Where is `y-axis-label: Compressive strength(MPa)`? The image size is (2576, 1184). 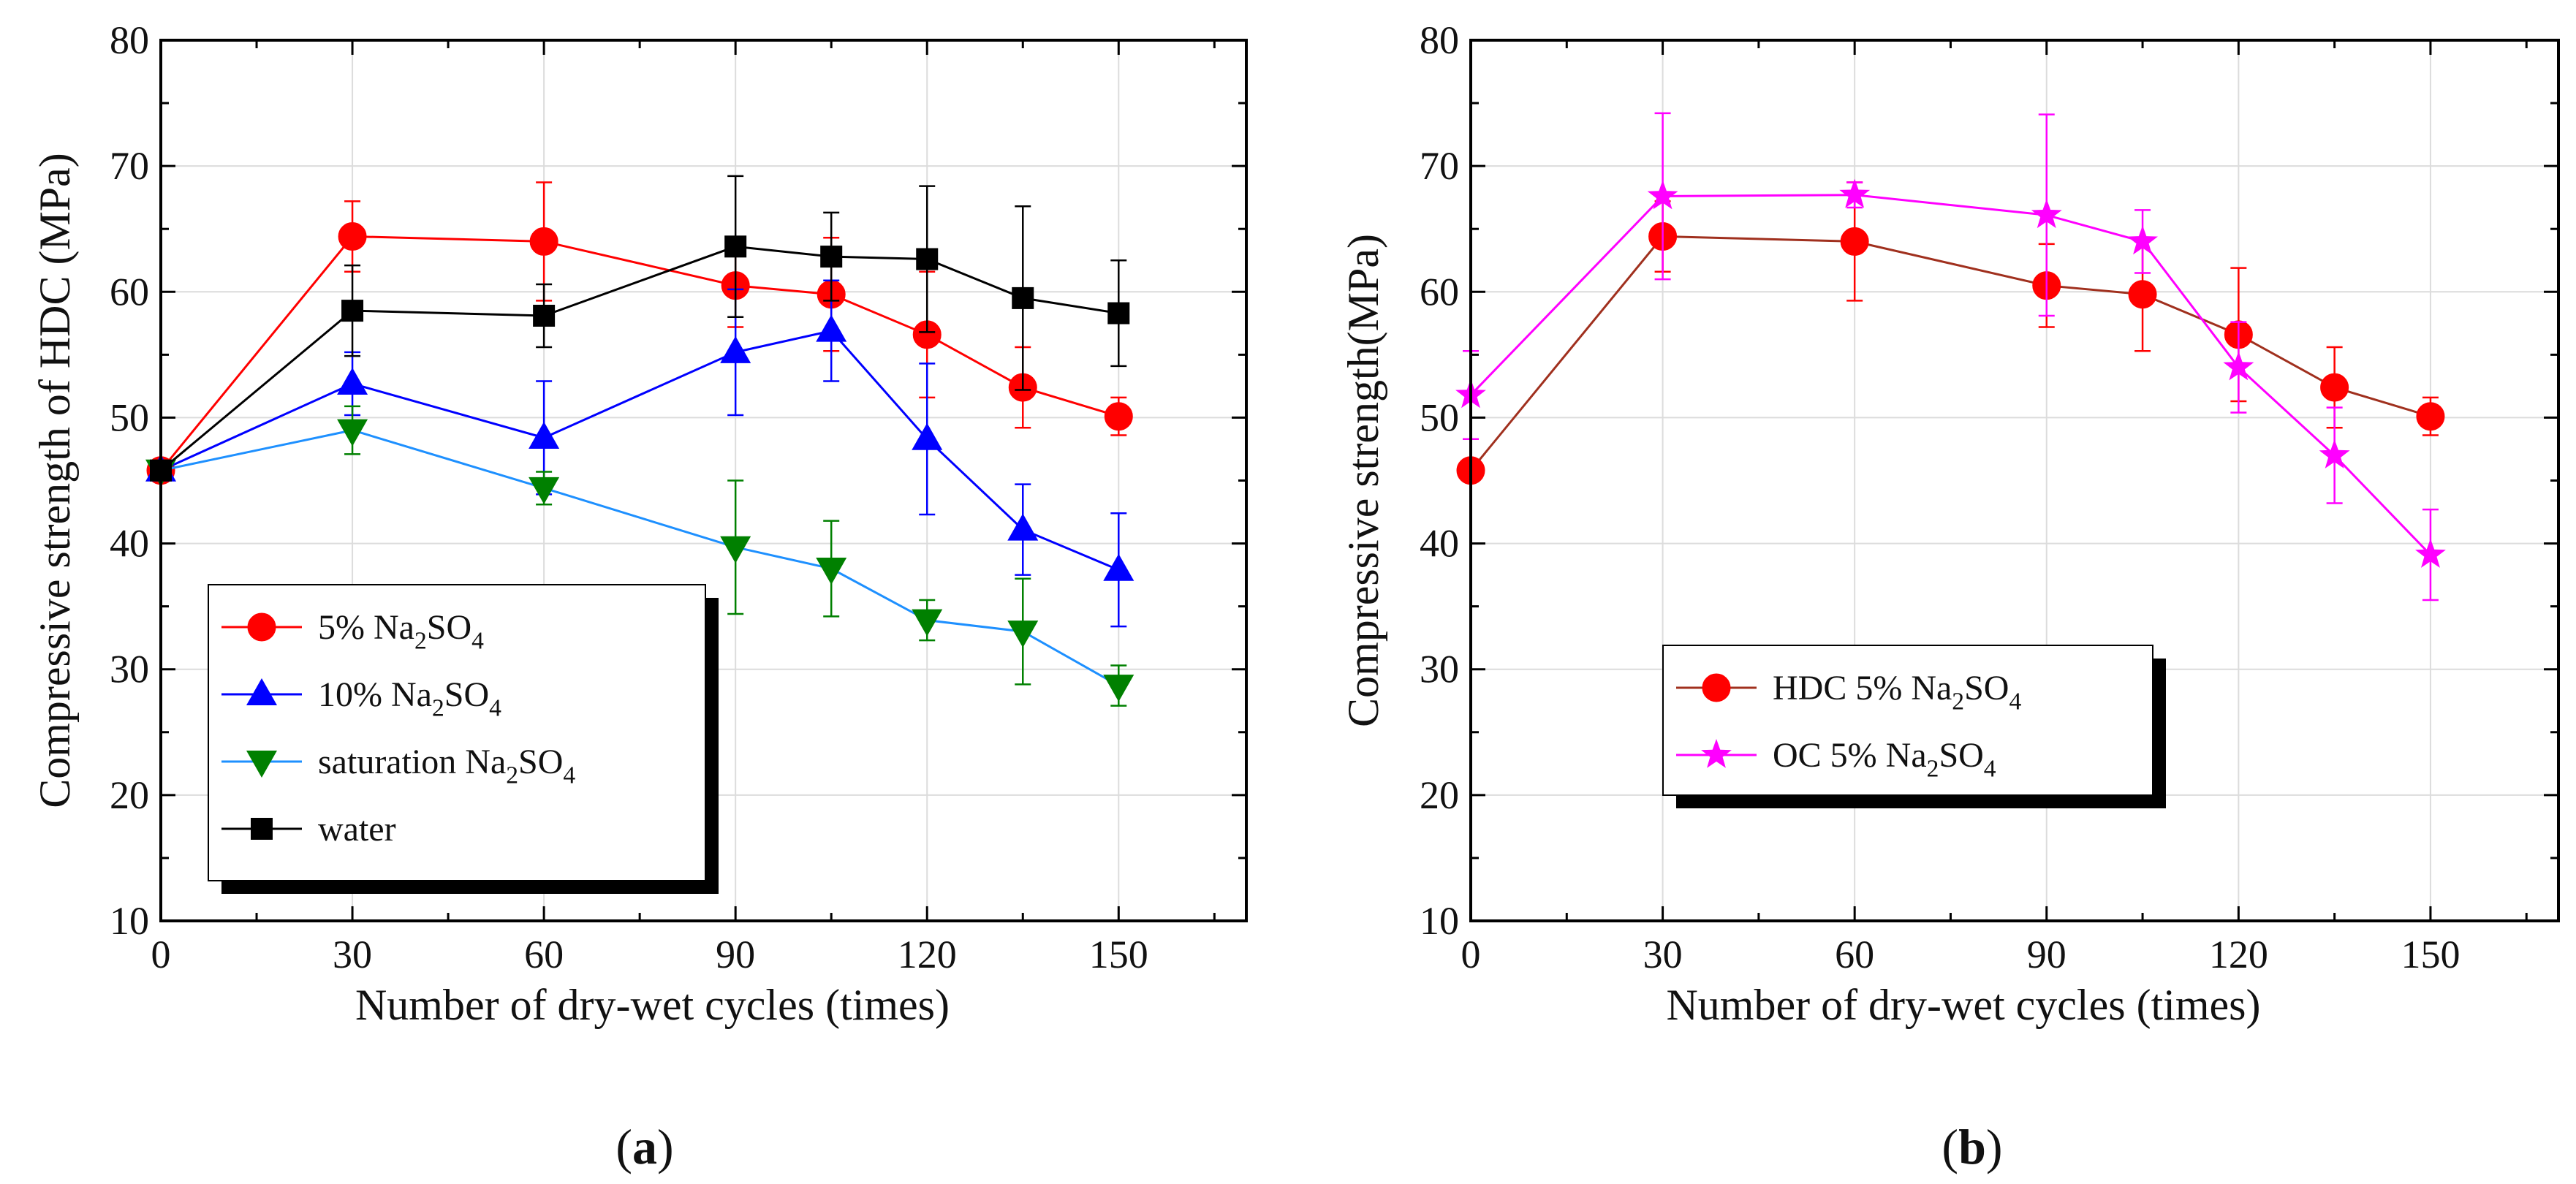 y-axis-label: Compressive strength(MPa) is located at coordinates (1363, 480).